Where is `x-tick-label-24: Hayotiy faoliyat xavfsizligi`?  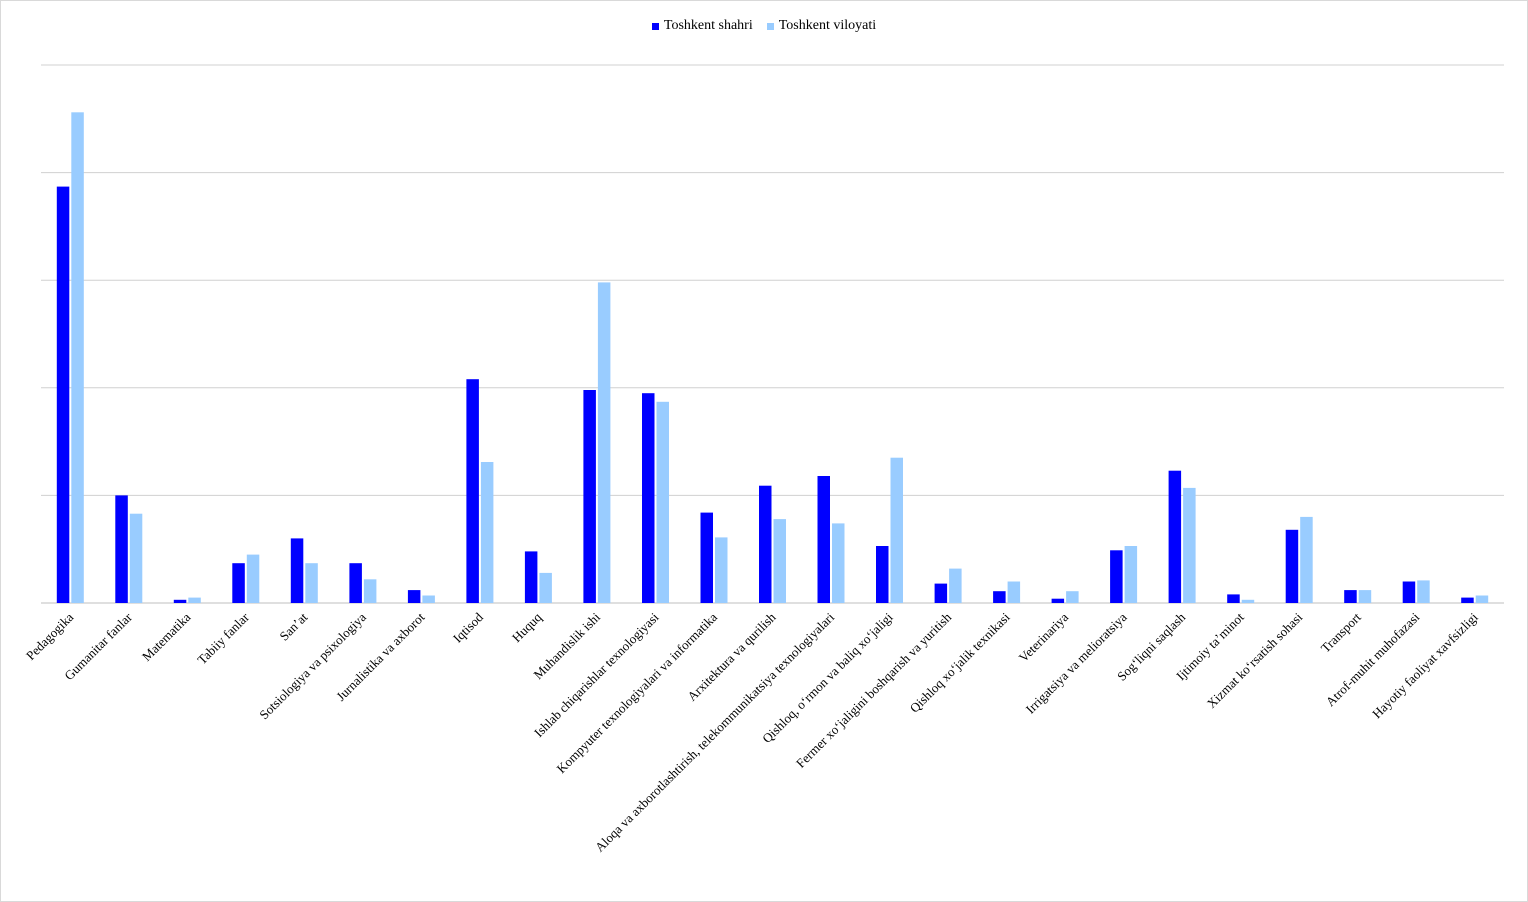
x-tick-label-24: Hayotiy faoliyat xavfsizligi is located at coordinates (1425, 665).